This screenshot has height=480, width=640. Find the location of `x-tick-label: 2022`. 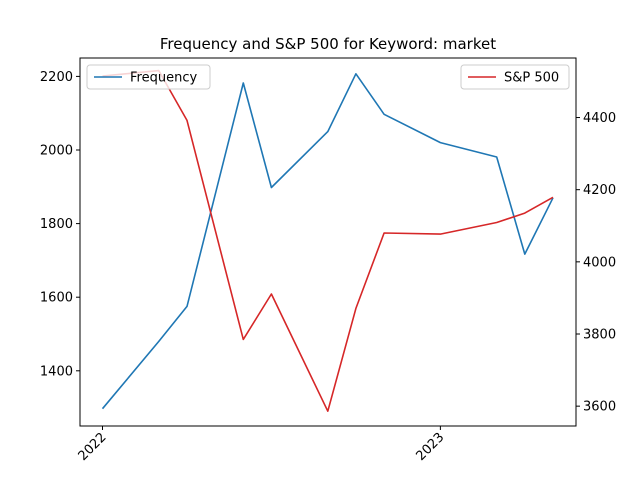

x-tick-label: 2022 is located at coordinates (93, 447).